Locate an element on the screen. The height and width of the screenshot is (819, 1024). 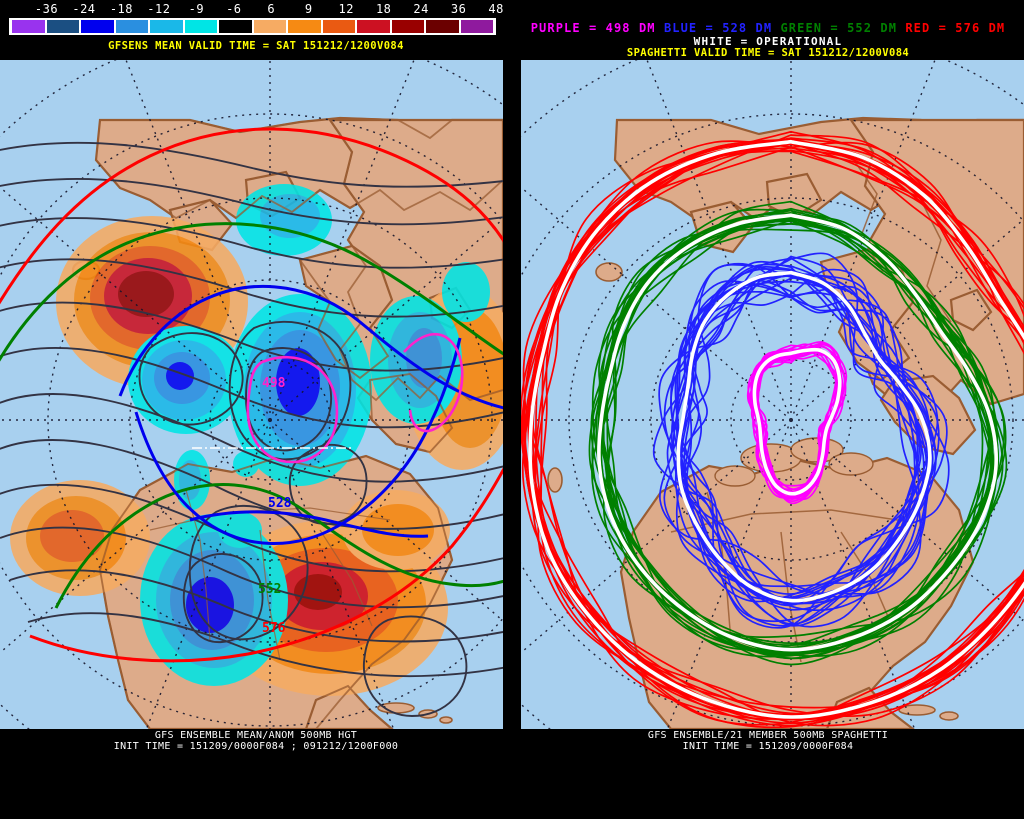
colorbar-tick-label: -9 is located at coordinates (196, 9).